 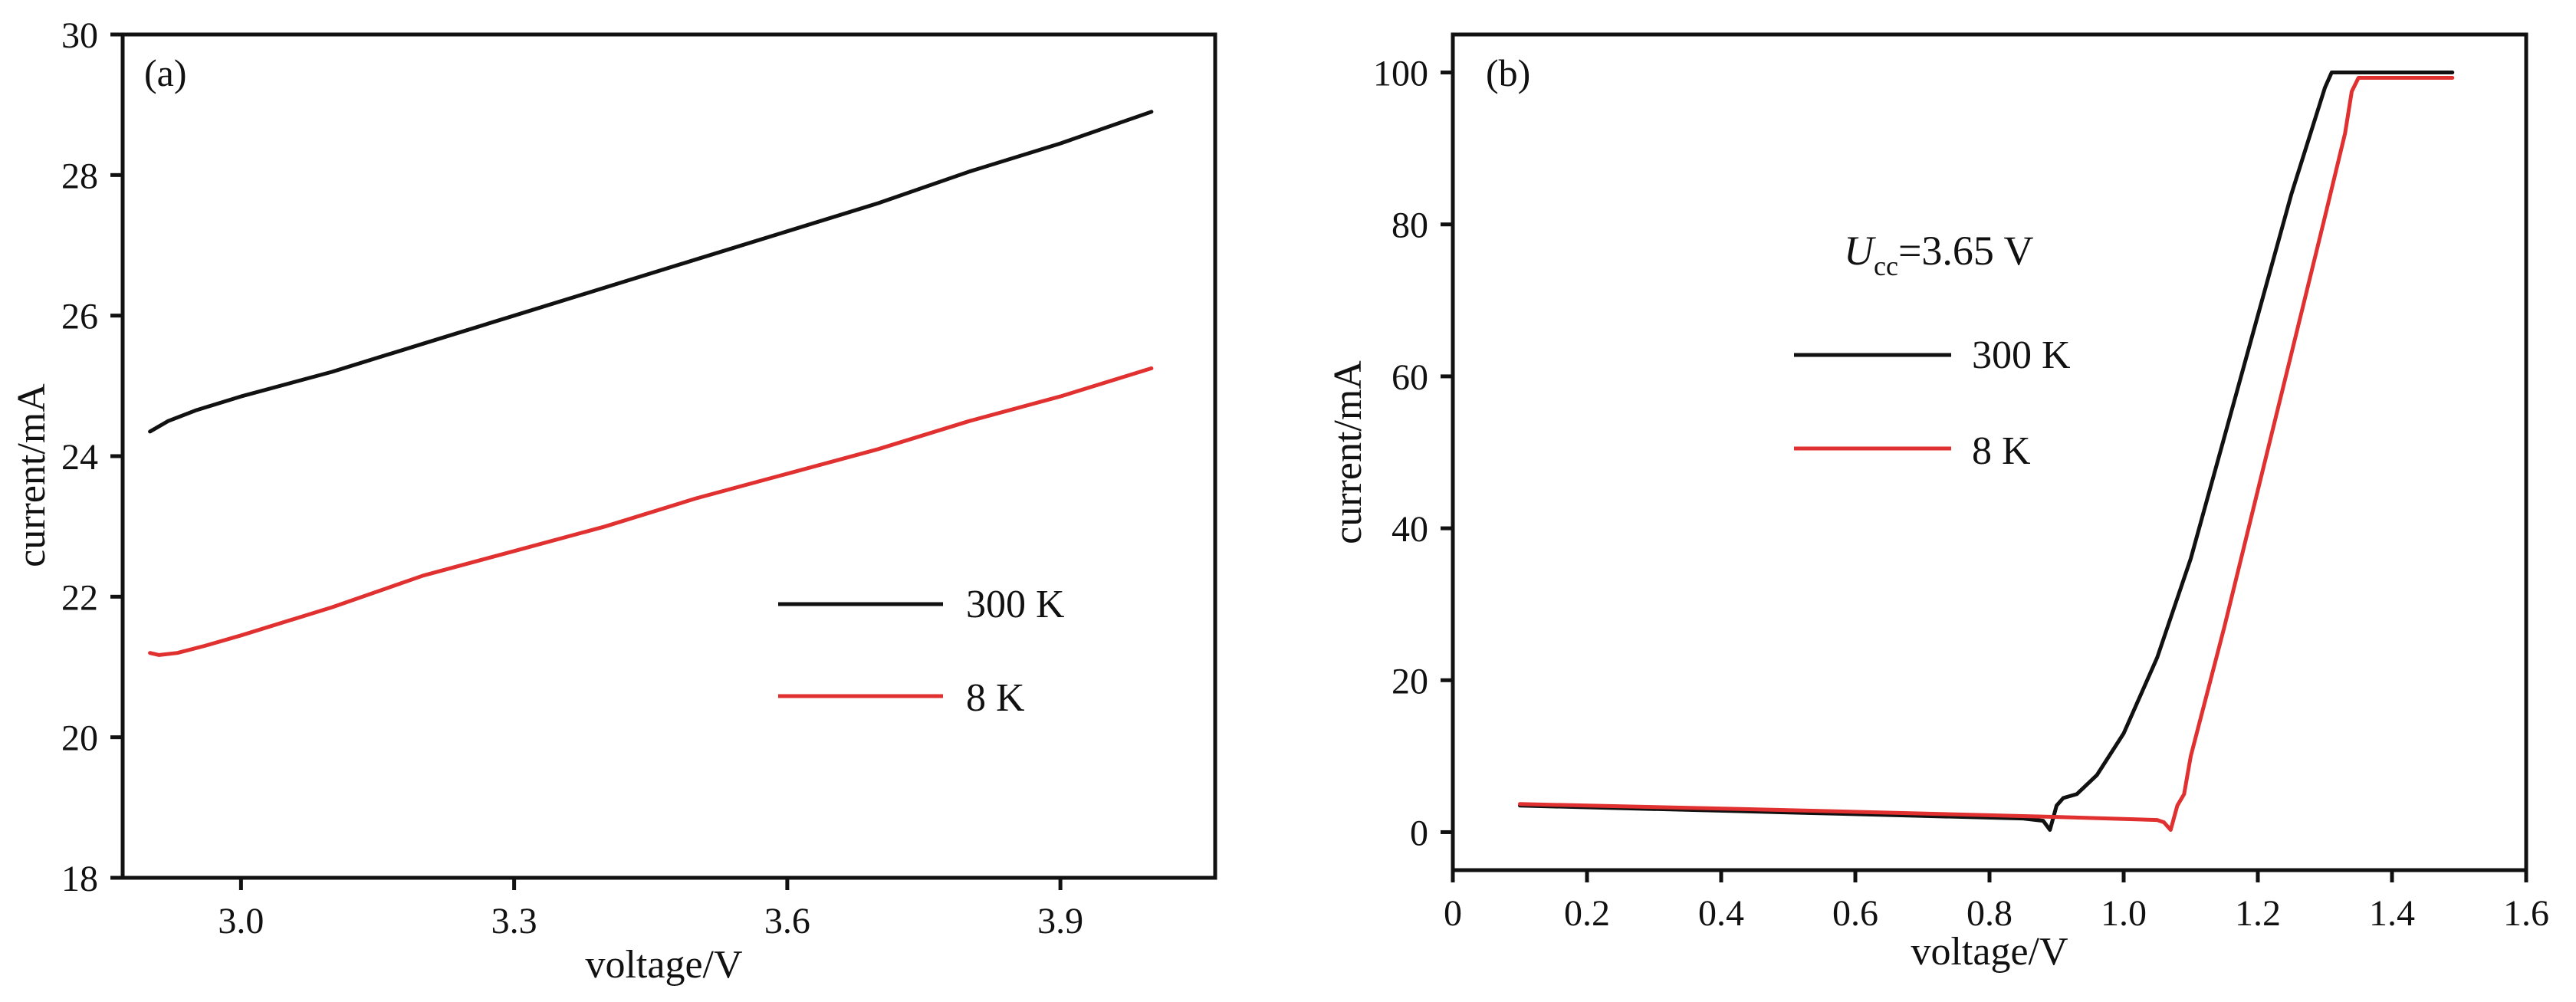 What do you see at coordinates (1933, 403) in the screenshot?
I see `panel-b-legend: 300 K 8 K` at bounding box center [1933, 403].